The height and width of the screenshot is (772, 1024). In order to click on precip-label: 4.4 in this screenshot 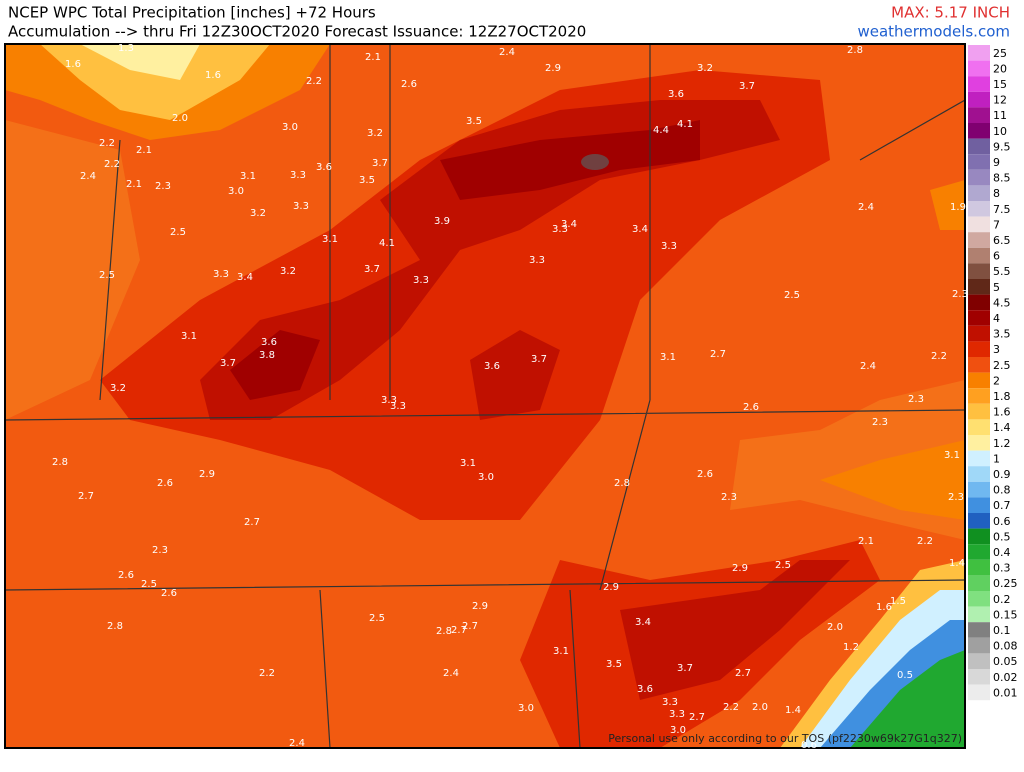, I will do `click(661, 130)`.